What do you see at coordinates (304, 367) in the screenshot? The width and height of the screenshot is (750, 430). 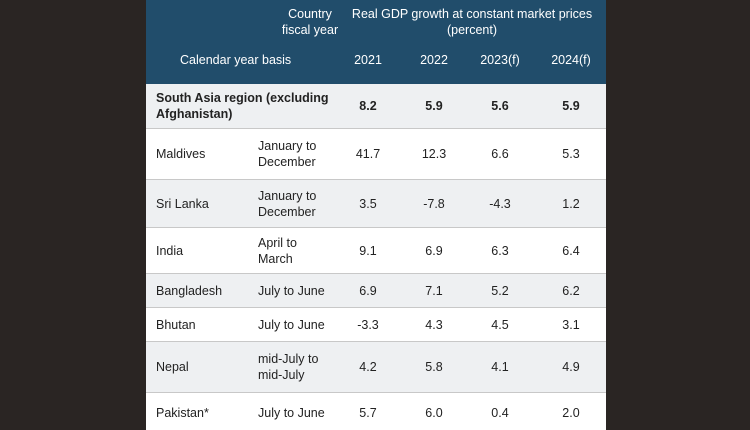 I see `fiscal-year-cell: mid-July to mid-July` at bounding box center [304, 367].